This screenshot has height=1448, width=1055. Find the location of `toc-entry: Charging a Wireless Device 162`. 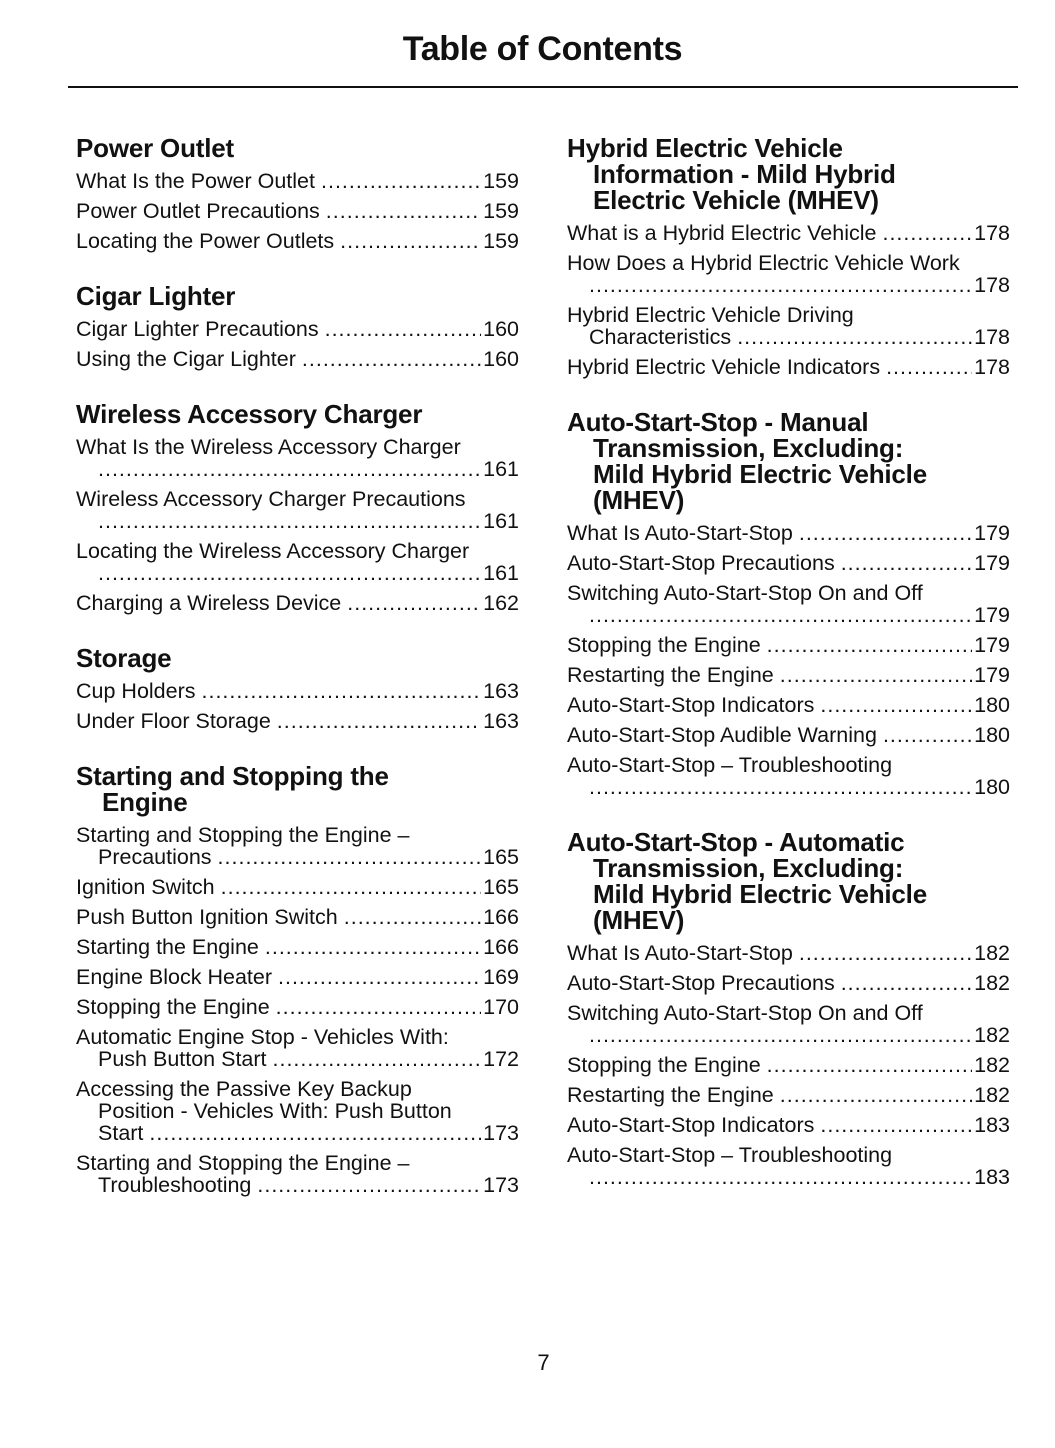

toc-entry: Charging a Wireless Device 162 is located at coordinates (297, 603).